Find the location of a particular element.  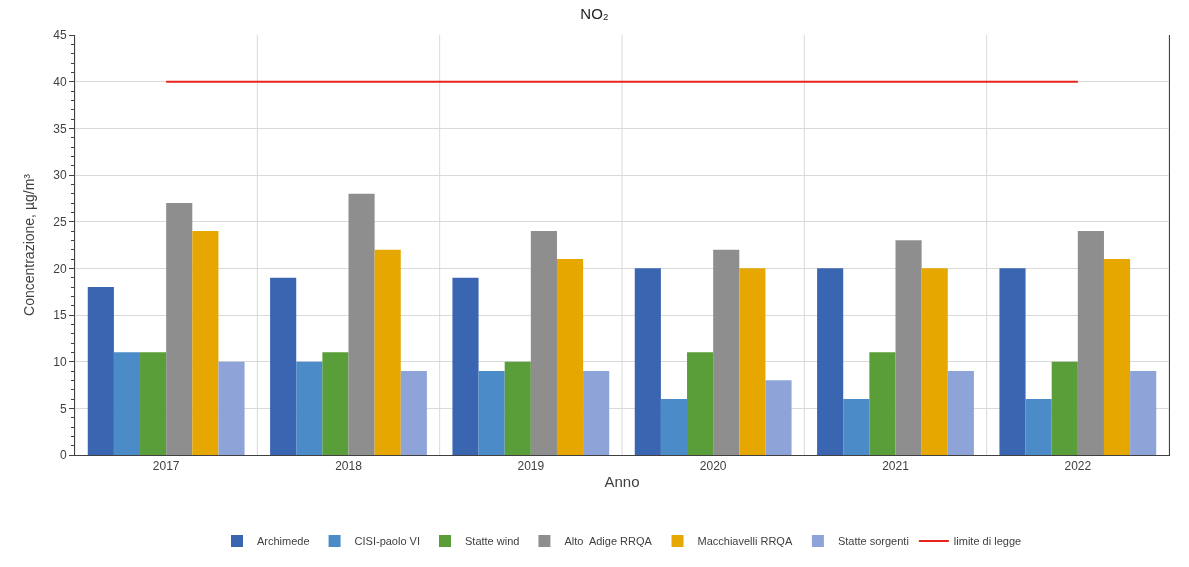

x-tick-label: 2018 is located at coordinates (349, 466).